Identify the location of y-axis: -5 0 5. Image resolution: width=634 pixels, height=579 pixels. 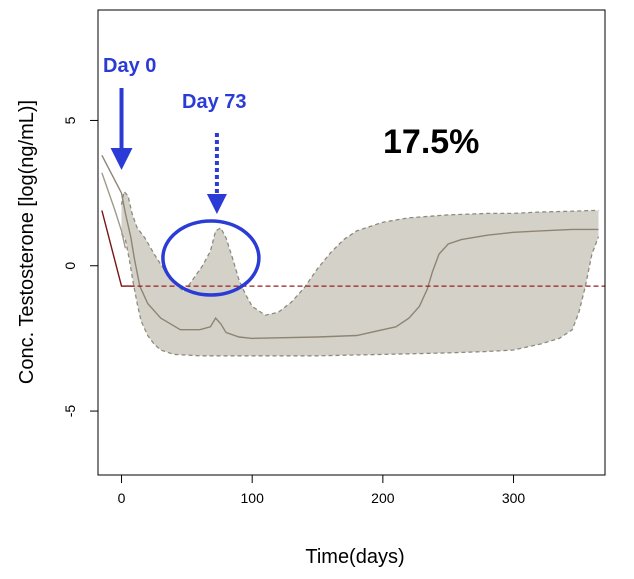
(80, 266).